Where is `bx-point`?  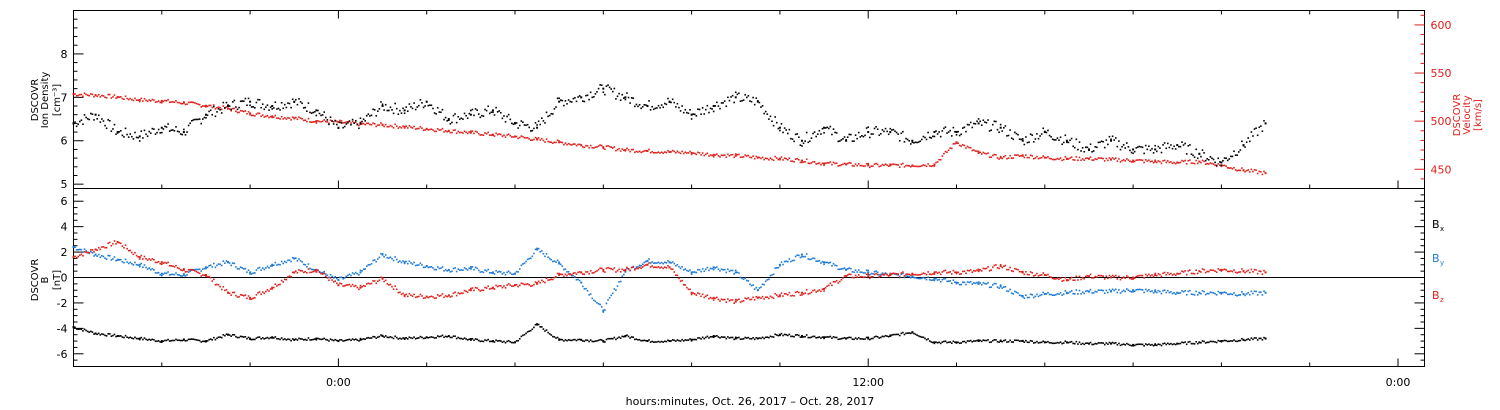 bx-point is located at coordinates (95, 333).